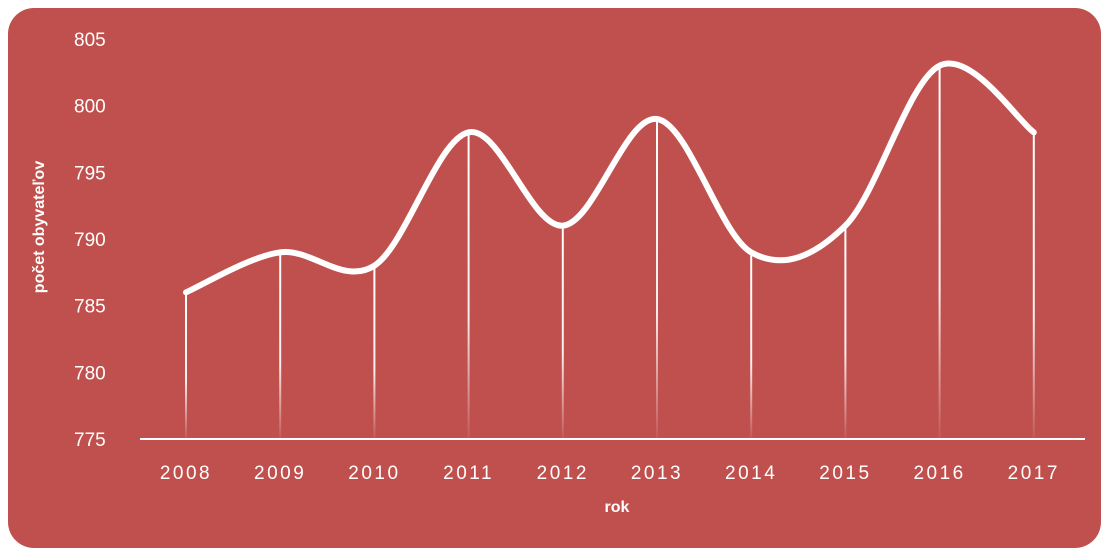  What do you see at coordinates (280, 473) in the screenshot?
I see `x-tick-label: 2009` at bounding box center [280, 473].